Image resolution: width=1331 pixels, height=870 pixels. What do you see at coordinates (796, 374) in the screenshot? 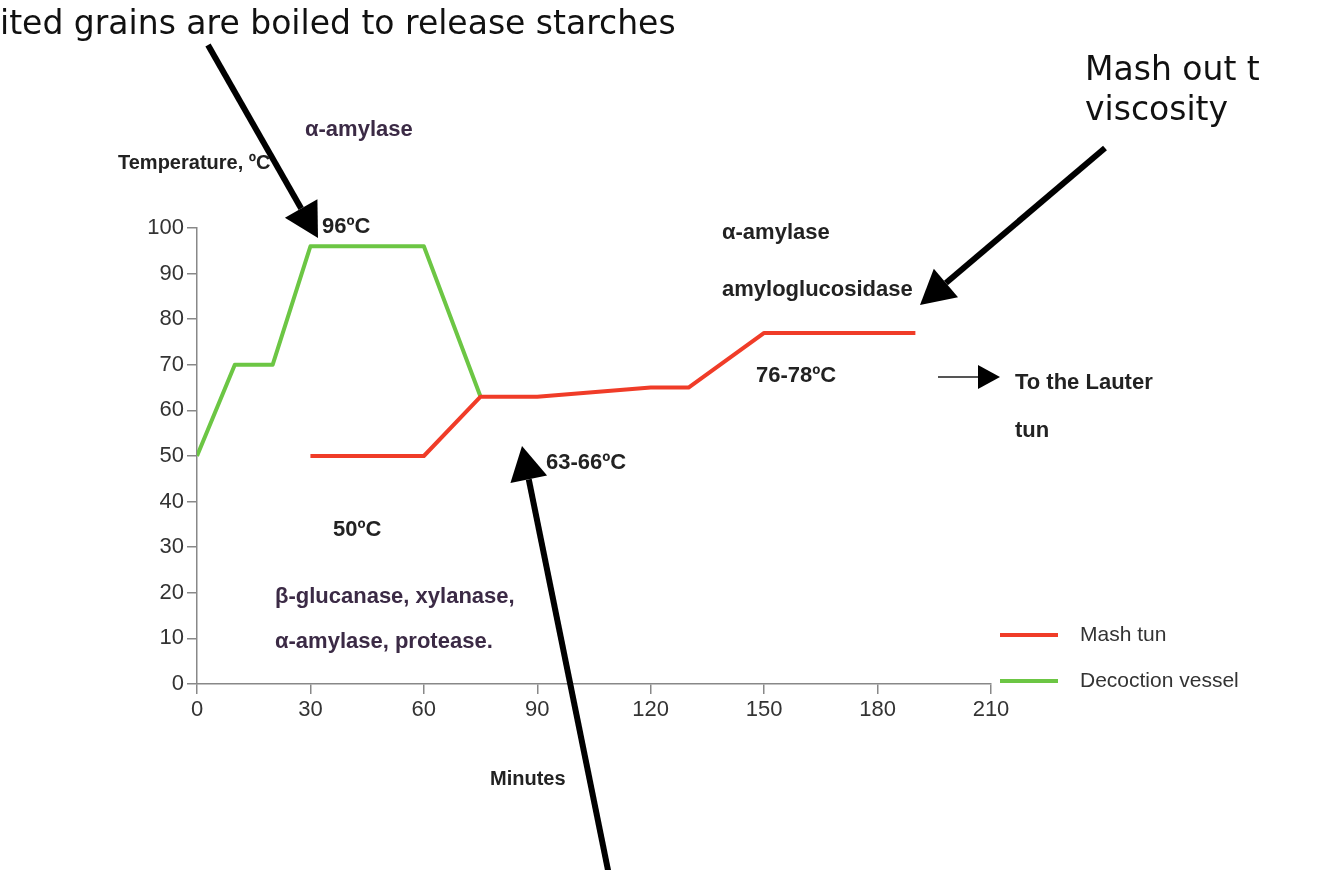
I see `annotation: 76-78ºC` at bounding box center [796, 374].